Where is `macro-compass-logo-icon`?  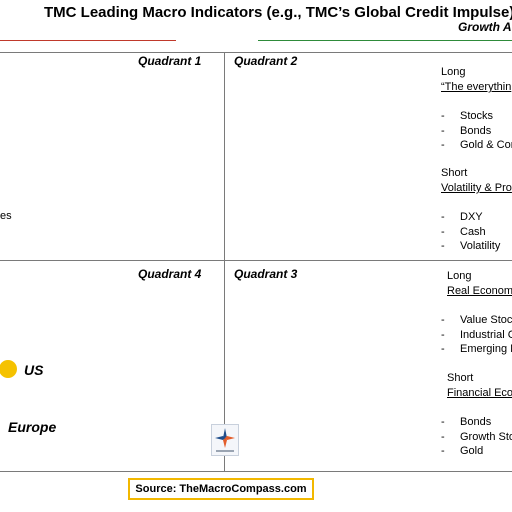
macro-compass-logo-icon is located at coordinates (225, 440).